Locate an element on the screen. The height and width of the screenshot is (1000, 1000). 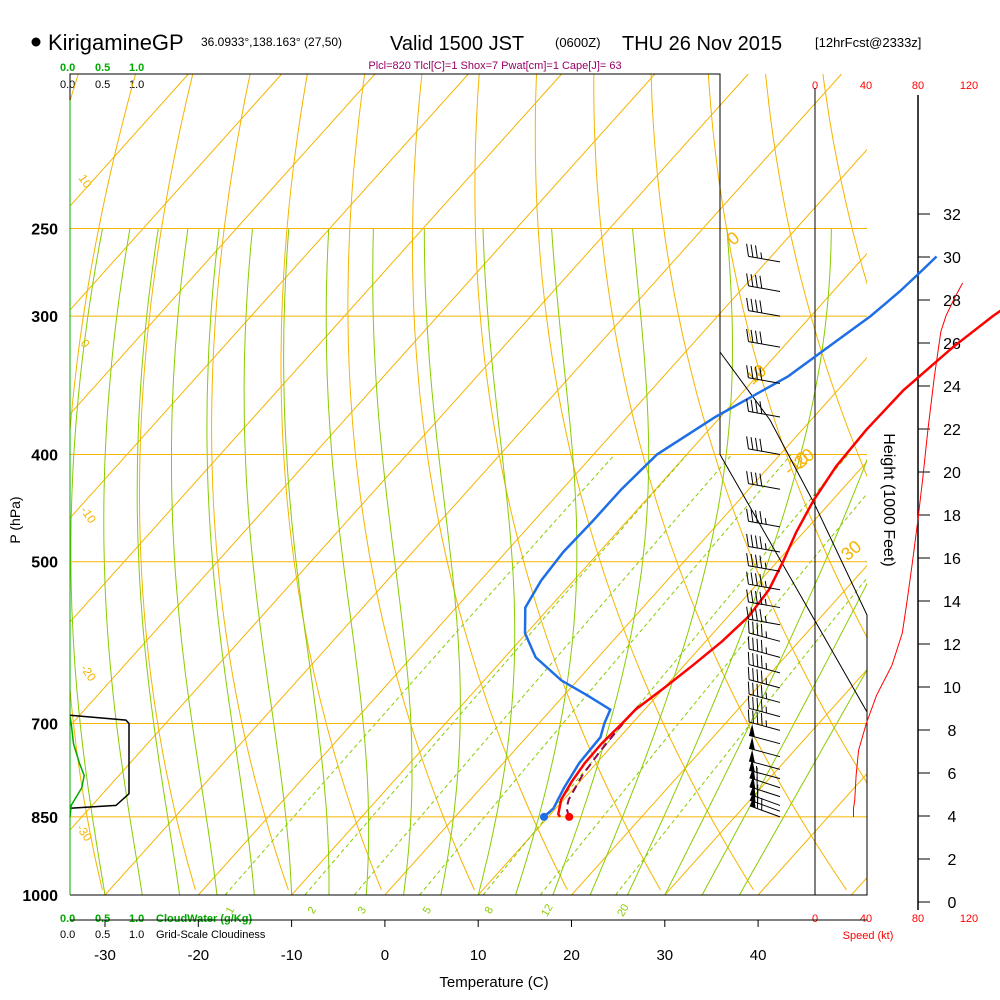
top-speed-tick-1: 40 is located at coordinates (866, 86).